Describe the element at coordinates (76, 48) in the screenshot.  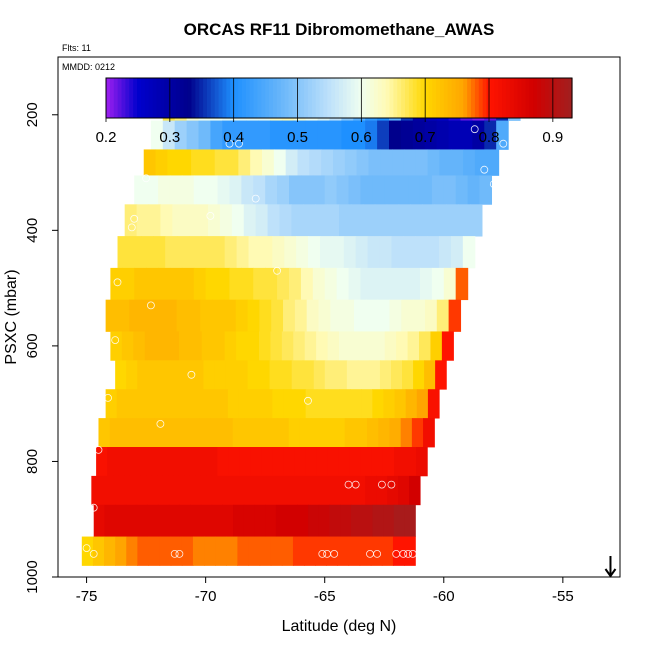
I see `flights-label: Flts: 11` at that location.